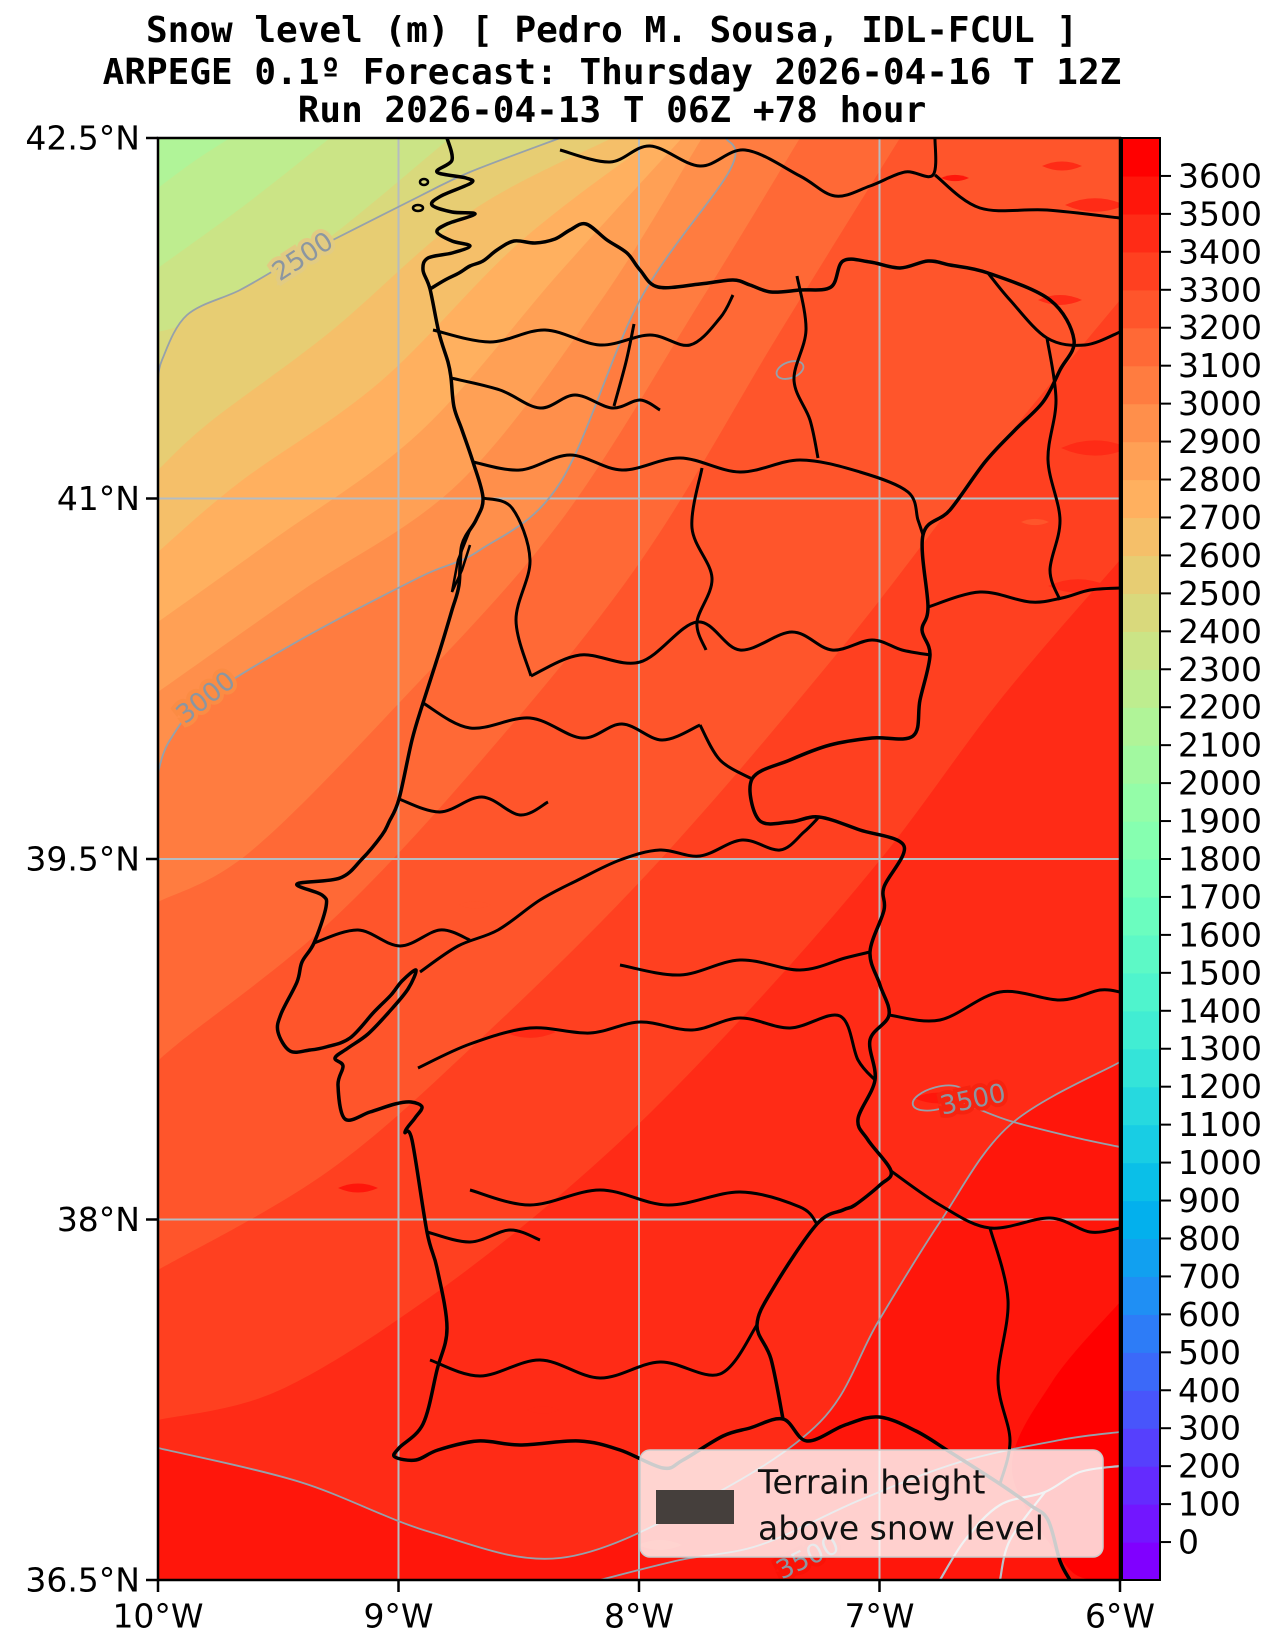 This screenshot has width=1283, height=1648. What do you see at coordinates (1209, 1466) in the screenshot?
I see `colorbar-tick-label: 200` at bounding box center [1209, 1466].